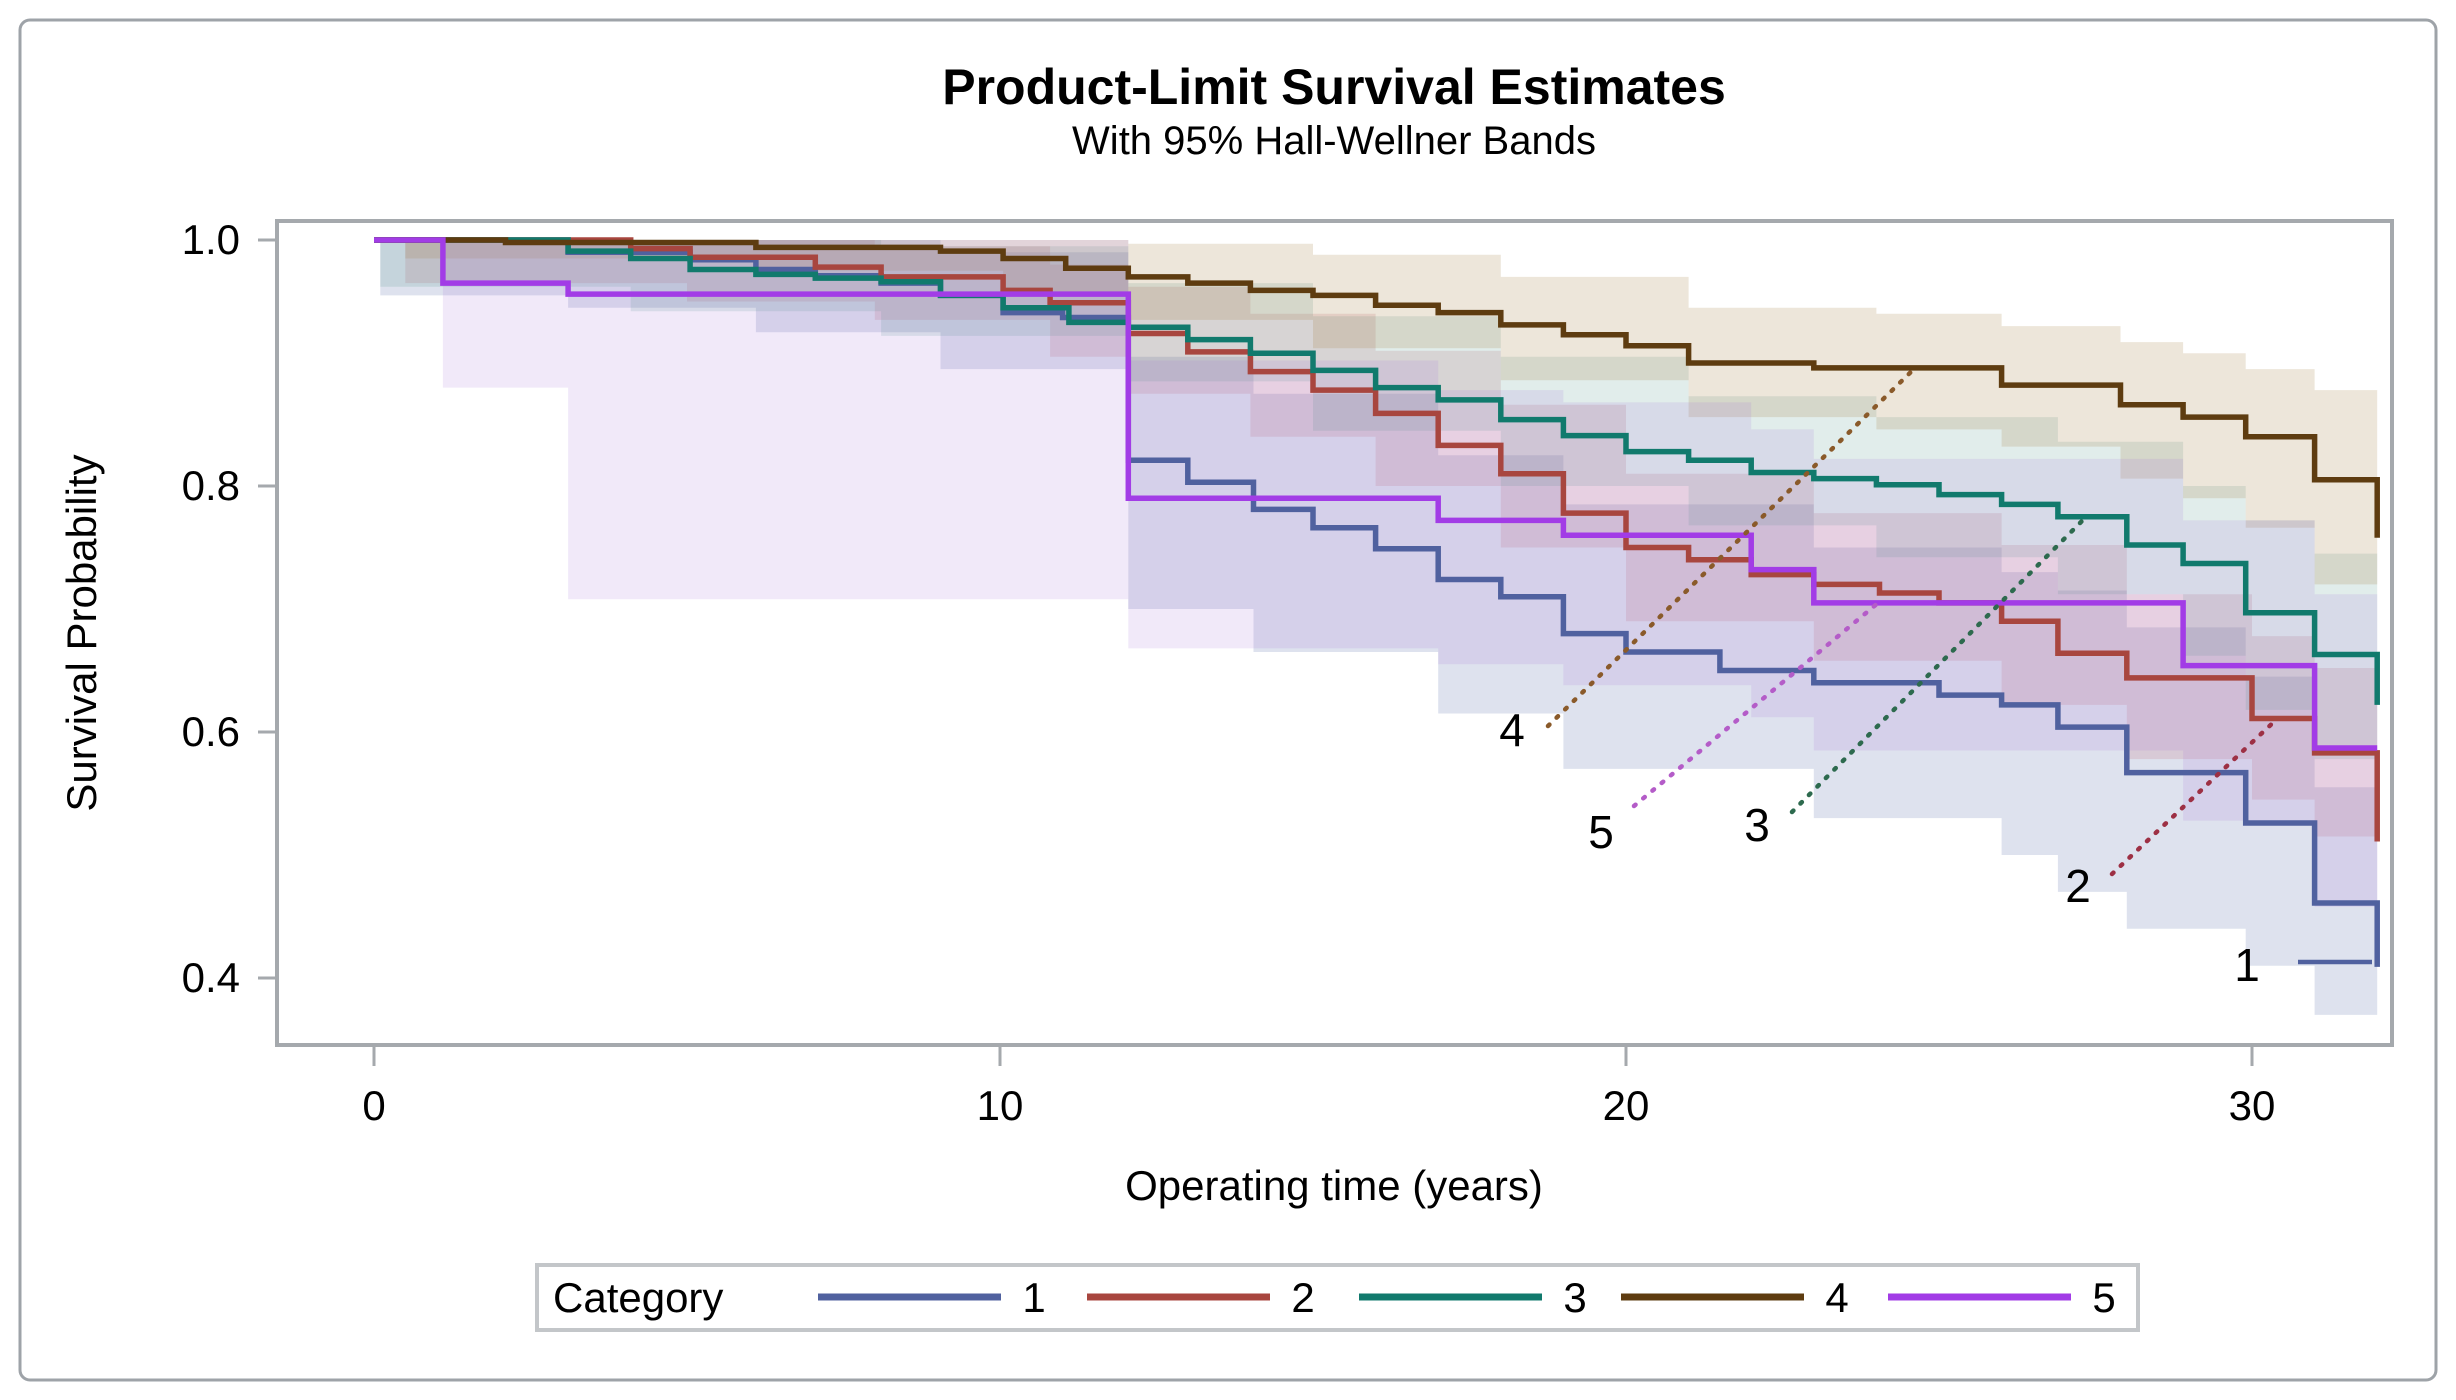 The image size is (2456, 1400). I want to click on series-2-curve-label: 2, so click(2078, 886).